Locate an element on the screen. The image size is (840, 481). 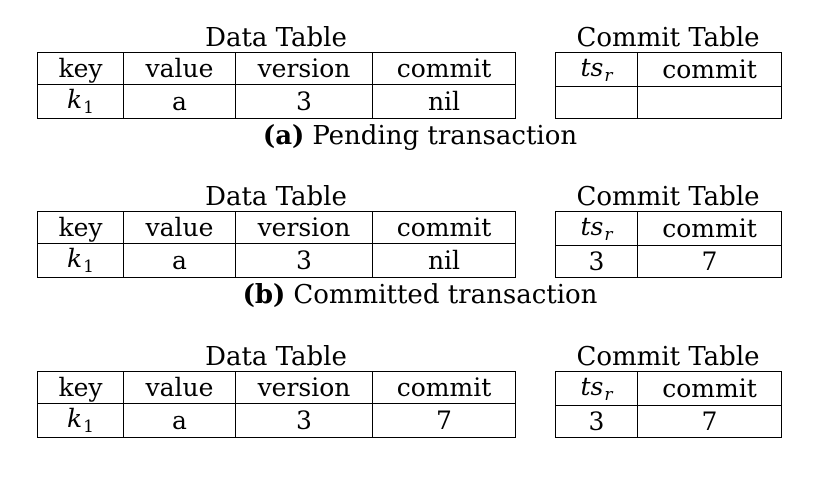
data-table: key value version commit k1 a 3 7 is located at coordinates (276, 404).